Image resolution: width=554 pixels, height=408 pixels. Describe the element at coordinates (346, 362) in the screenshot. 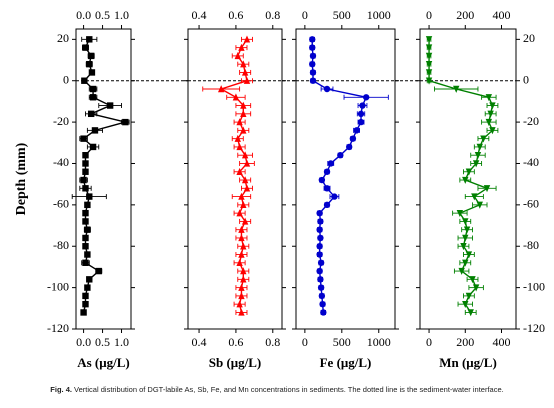

I see `x-axis-label: Fe (μg/L)` at that location.